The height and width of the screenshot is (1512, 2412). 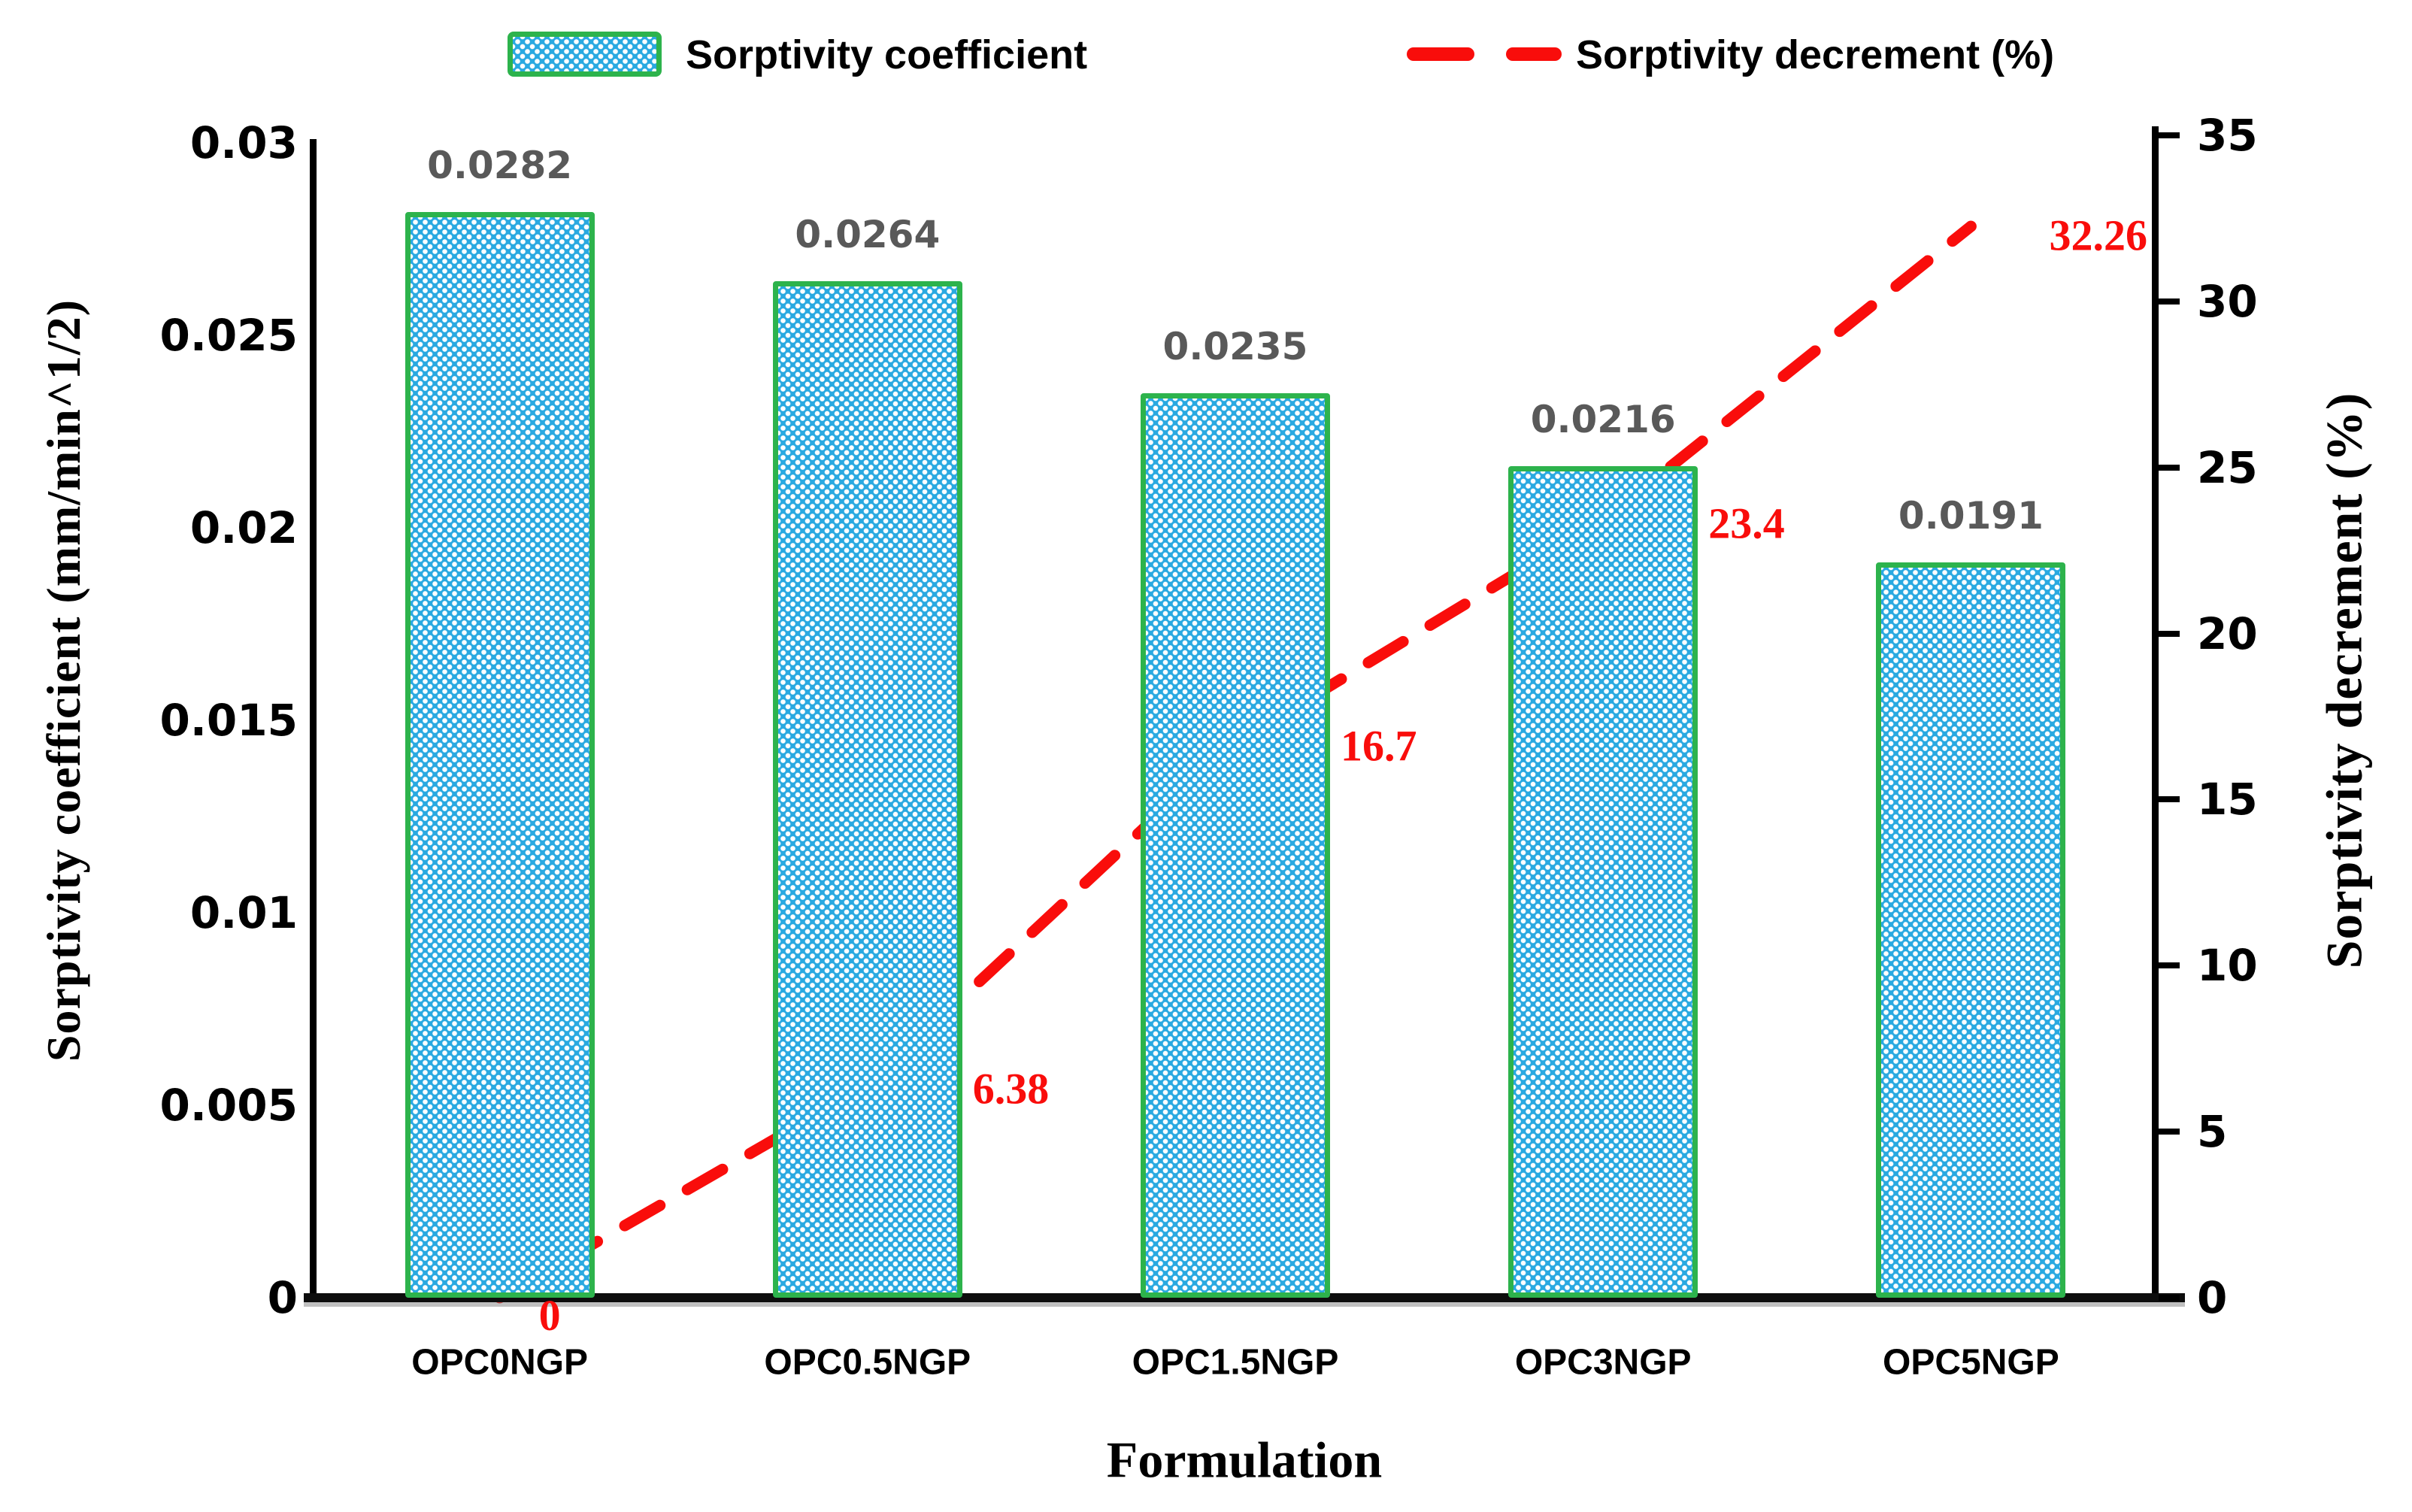 What do you see at coordinates (1235, 845) in the screenshot?
I see `bar-opc1.5ngp` at bounding box center [1235, 845].